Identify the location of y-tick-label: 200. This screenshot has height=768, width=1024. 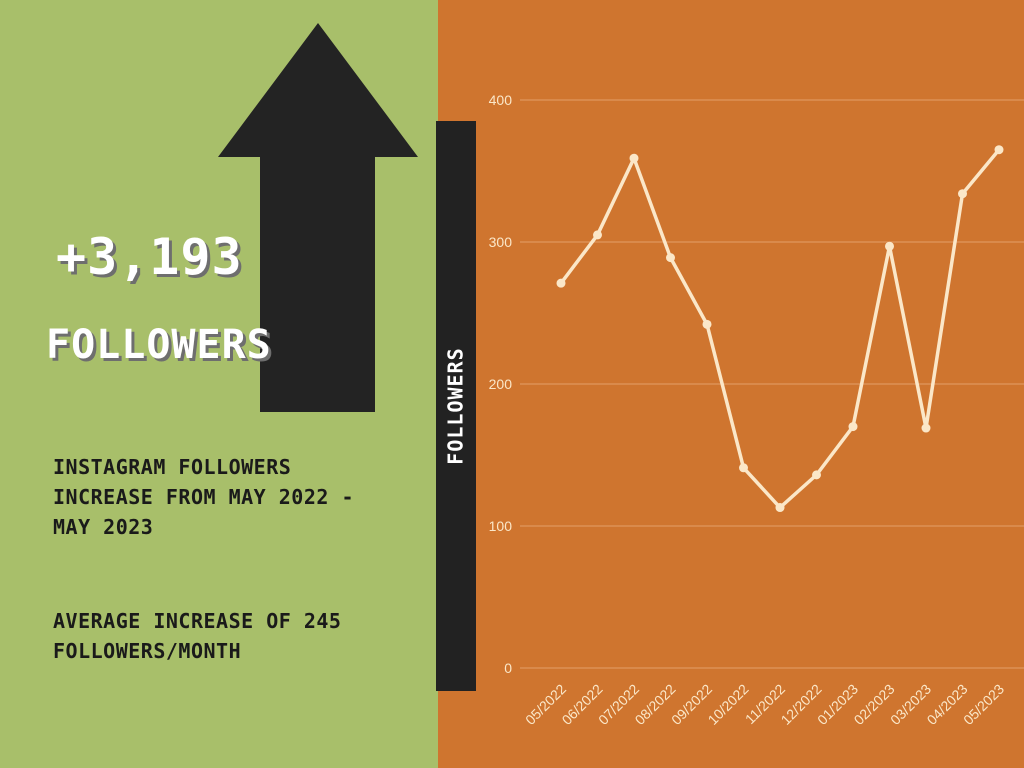
(501, 384).